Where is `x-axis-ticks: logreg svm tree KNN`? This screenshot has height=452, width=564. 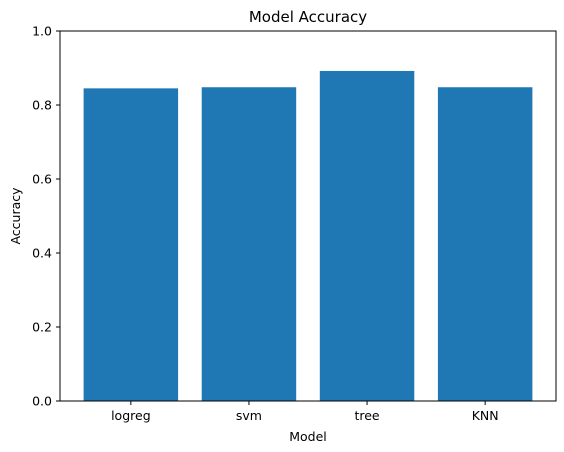
x-axis-ticks: logreg svm tree KNN is located at coordinates (305, 412).